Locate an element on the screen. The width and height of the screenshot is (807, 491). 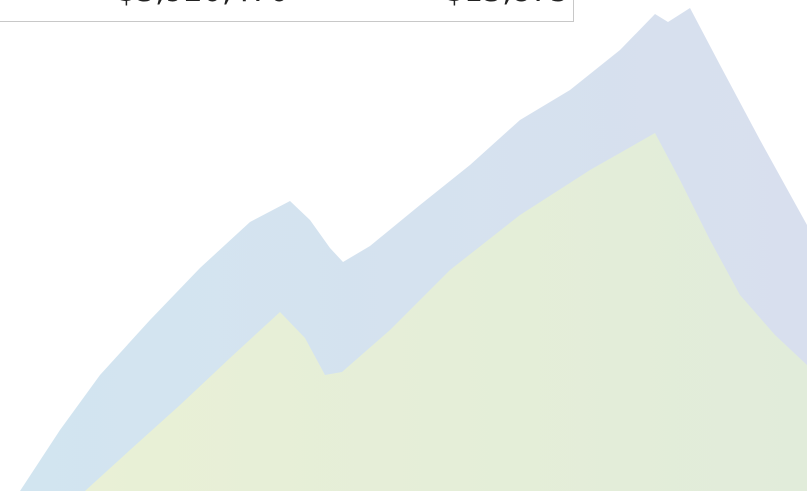
table: $3,920,470 $13,875 is located at coordinates (287, 11).